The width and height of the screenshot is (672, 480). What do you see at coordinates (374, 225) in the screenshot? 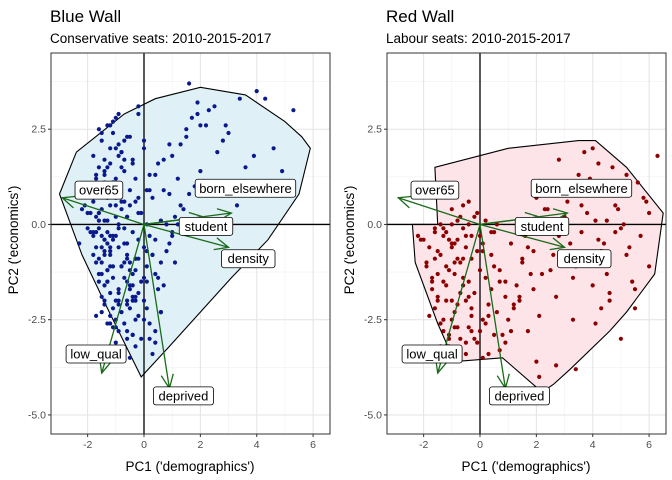
I see `y-tick-label: 0.0` at bounding box center [374, 225].